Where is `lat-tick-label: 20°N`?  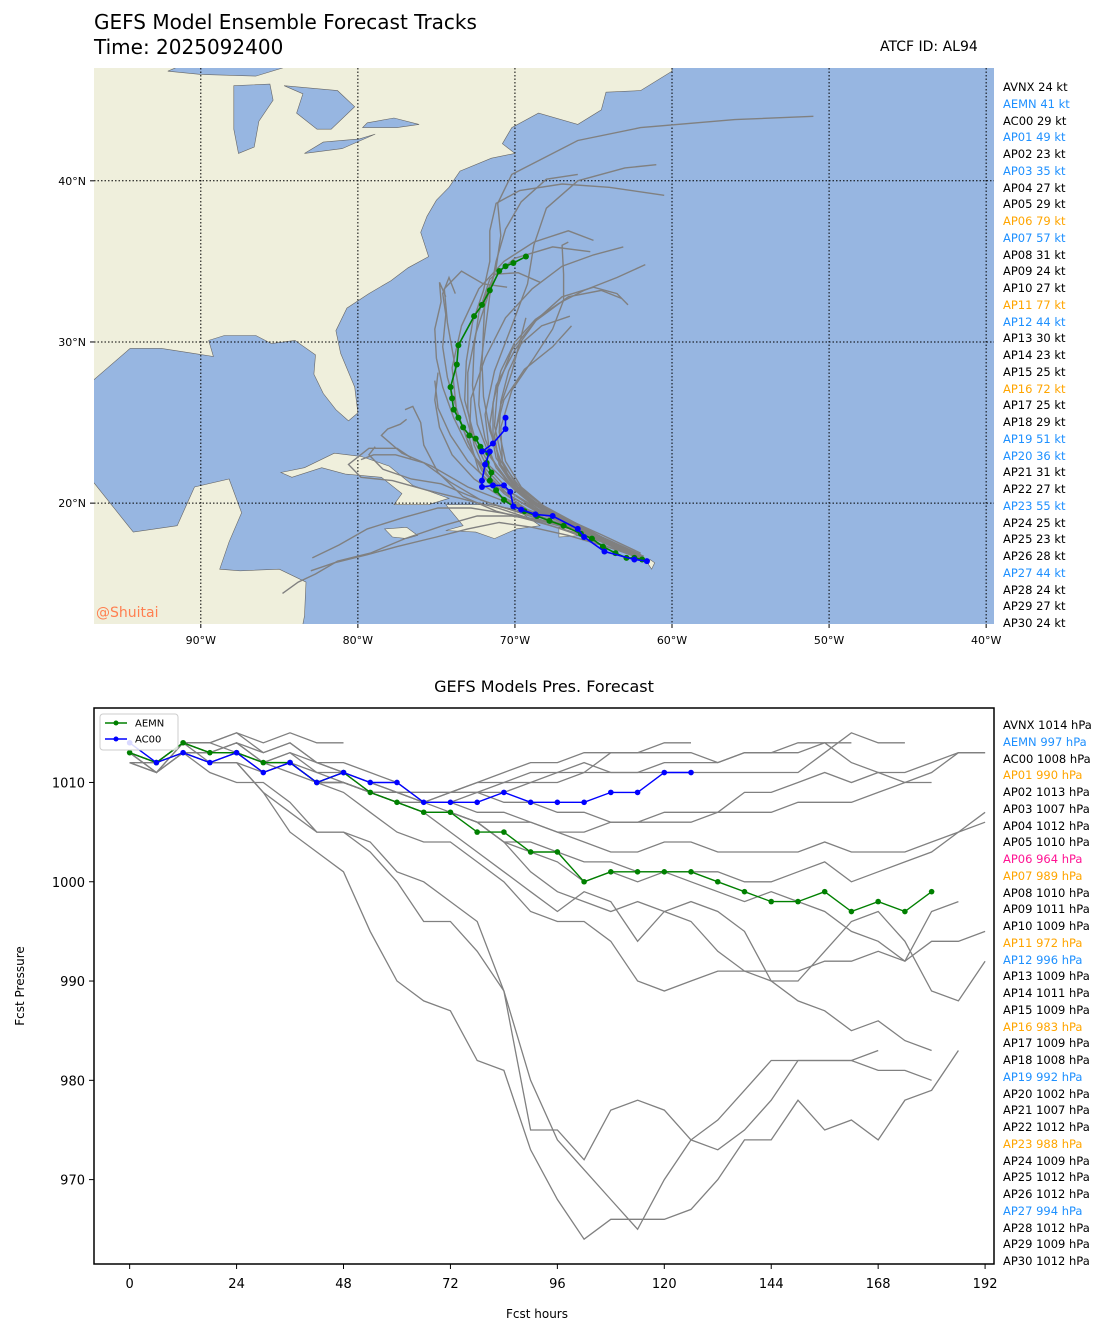
lat-tick-label: 20°N is located at coordinates (72, 503).